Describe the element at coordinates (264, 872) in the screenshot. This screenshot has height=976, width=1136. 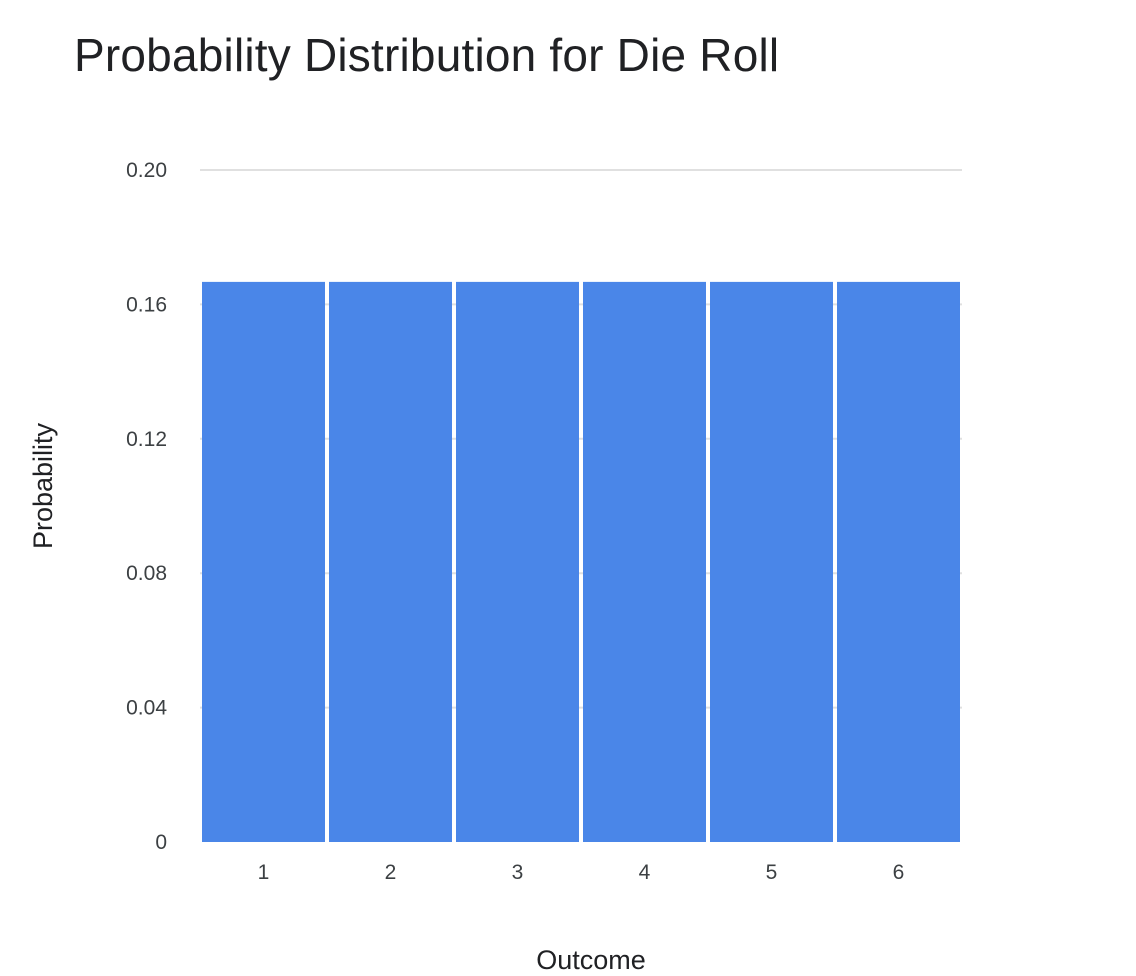
I see `x-tick-label: 1` at that location.